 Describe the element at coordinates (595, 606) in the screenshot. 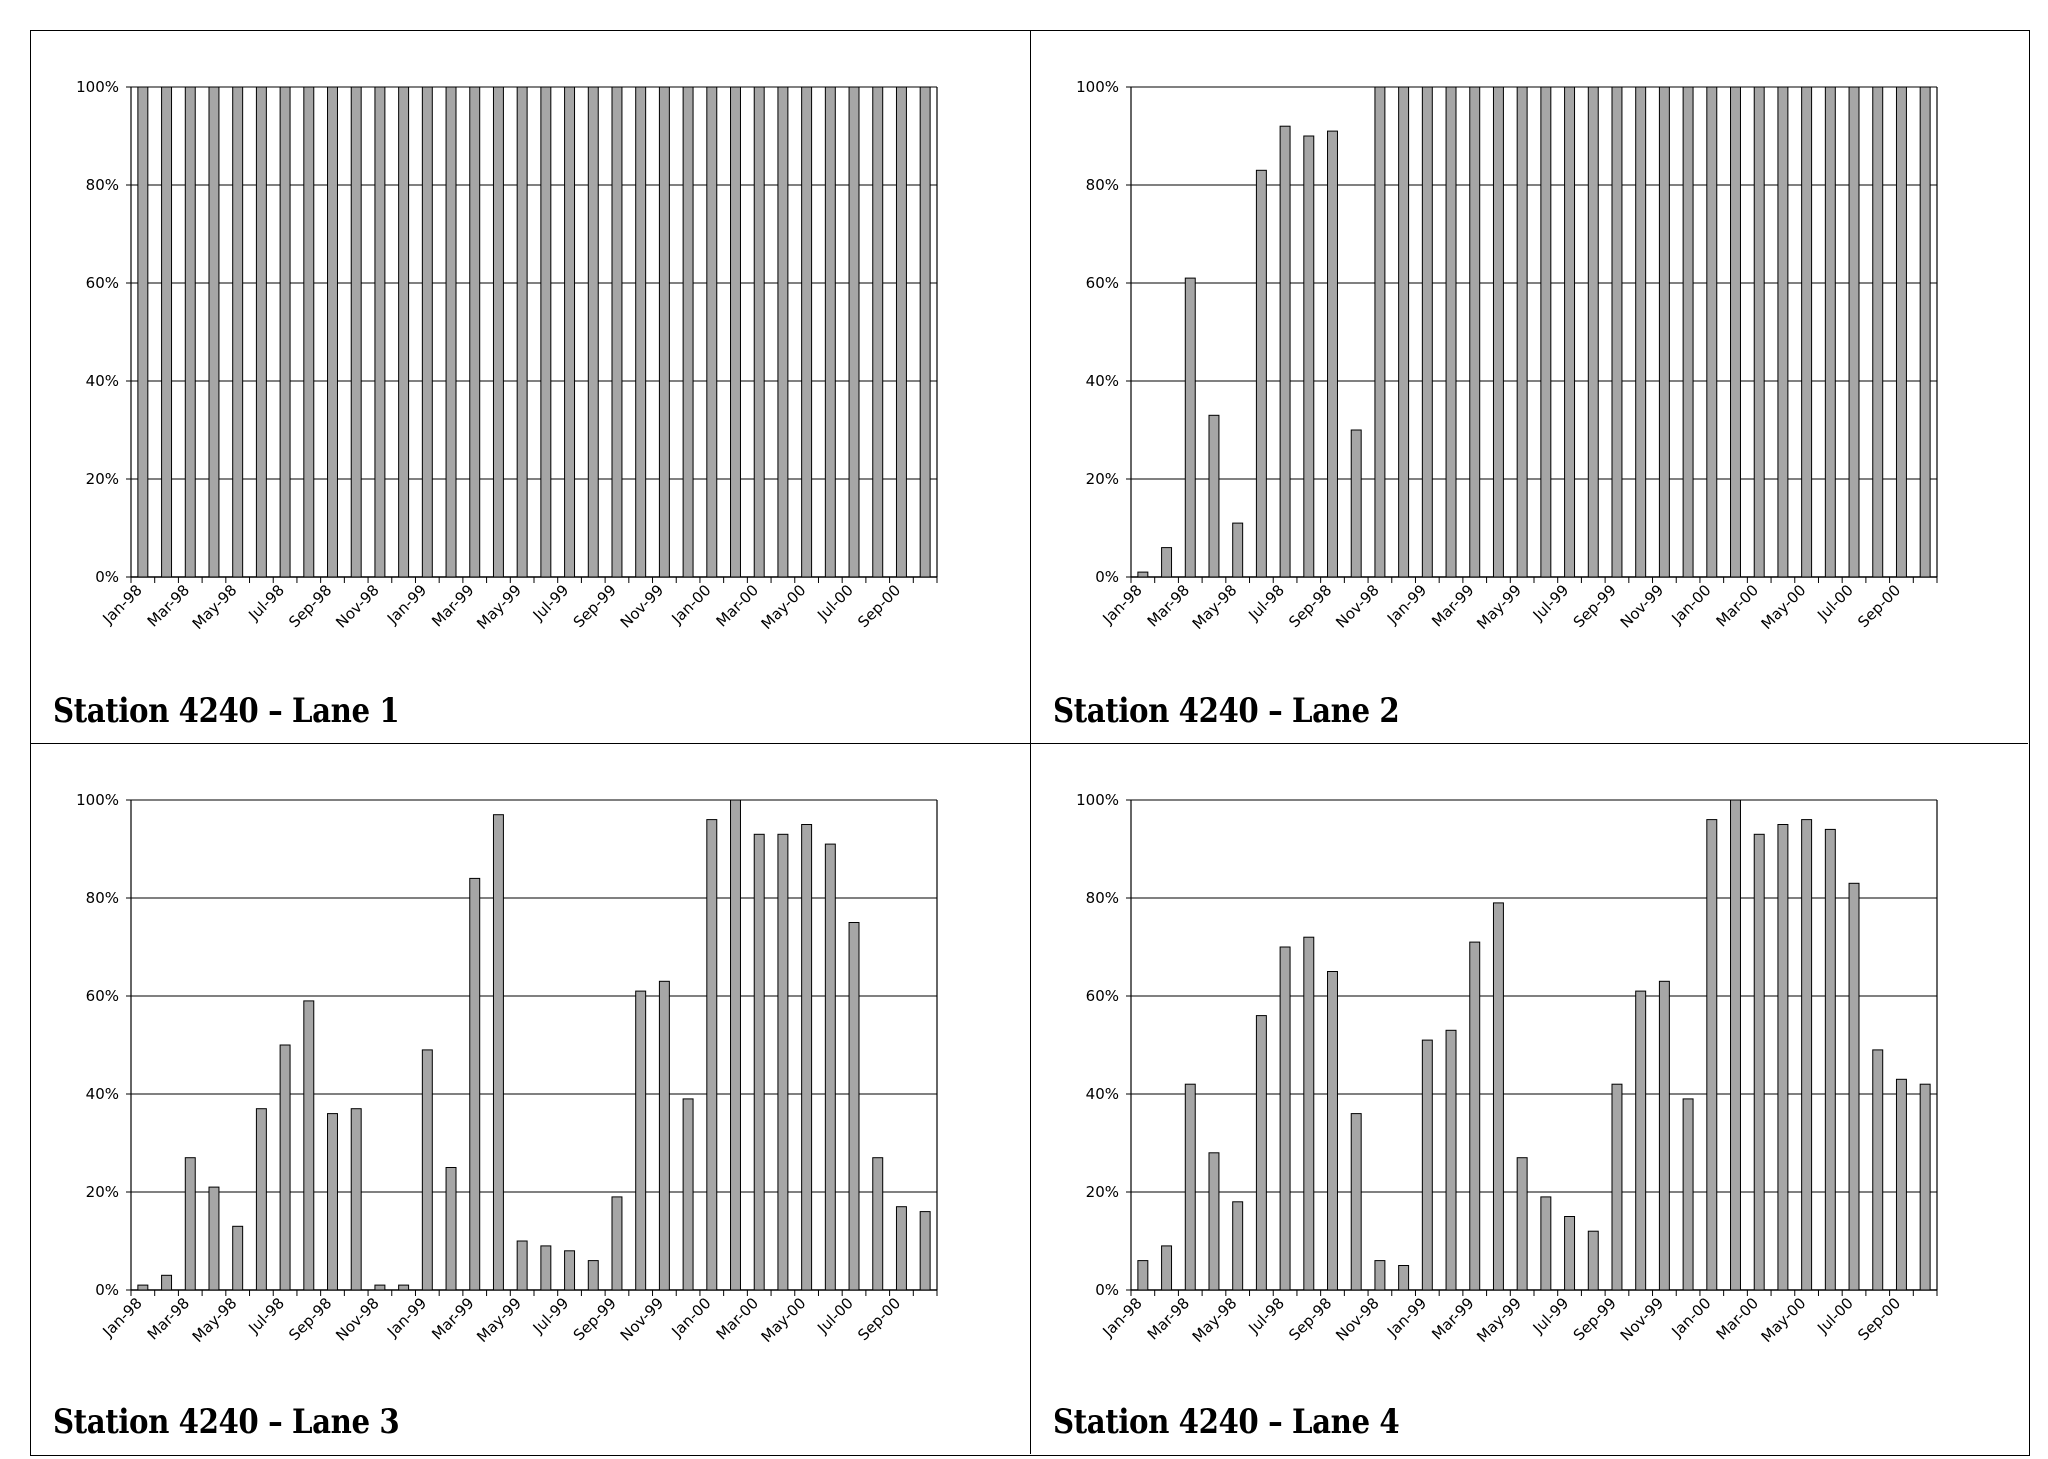

I see `x-tick-label: Sep-99` at that location.